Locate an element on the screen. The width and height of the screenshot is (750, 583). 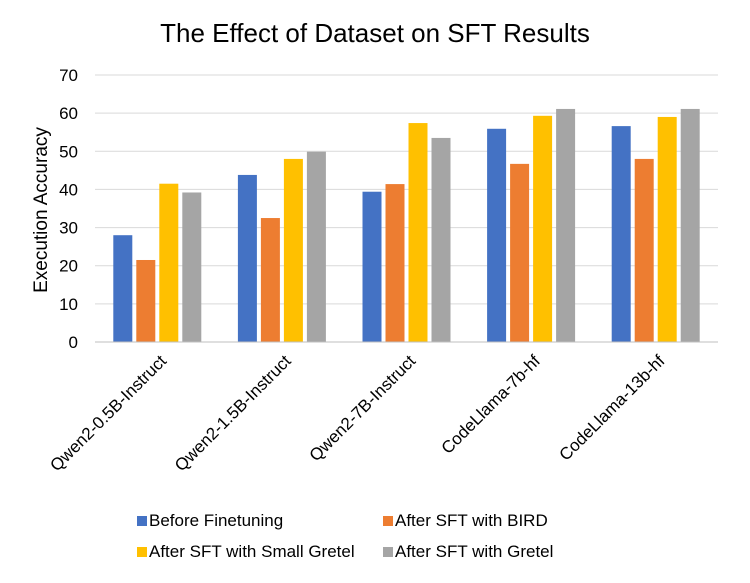
y-tick-label: 50 is located at coordinates (68, 151).